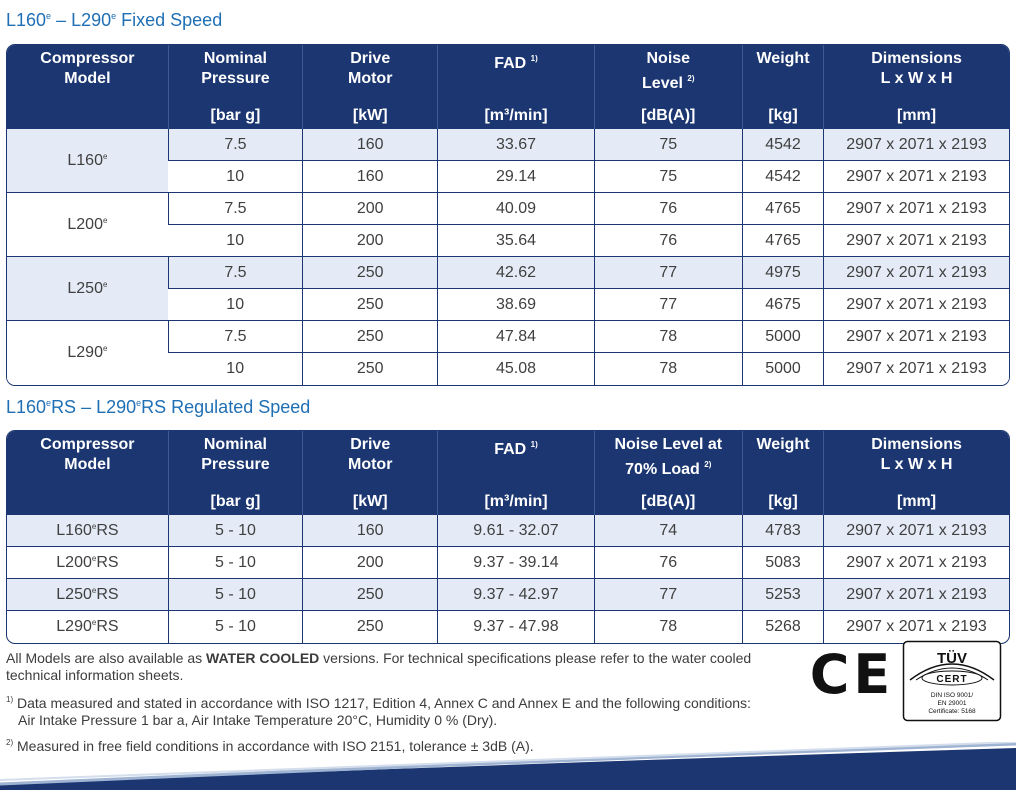 This screenshot has height=790, width=1016. I want to click on decorative-swoosh, so click(508, 766).